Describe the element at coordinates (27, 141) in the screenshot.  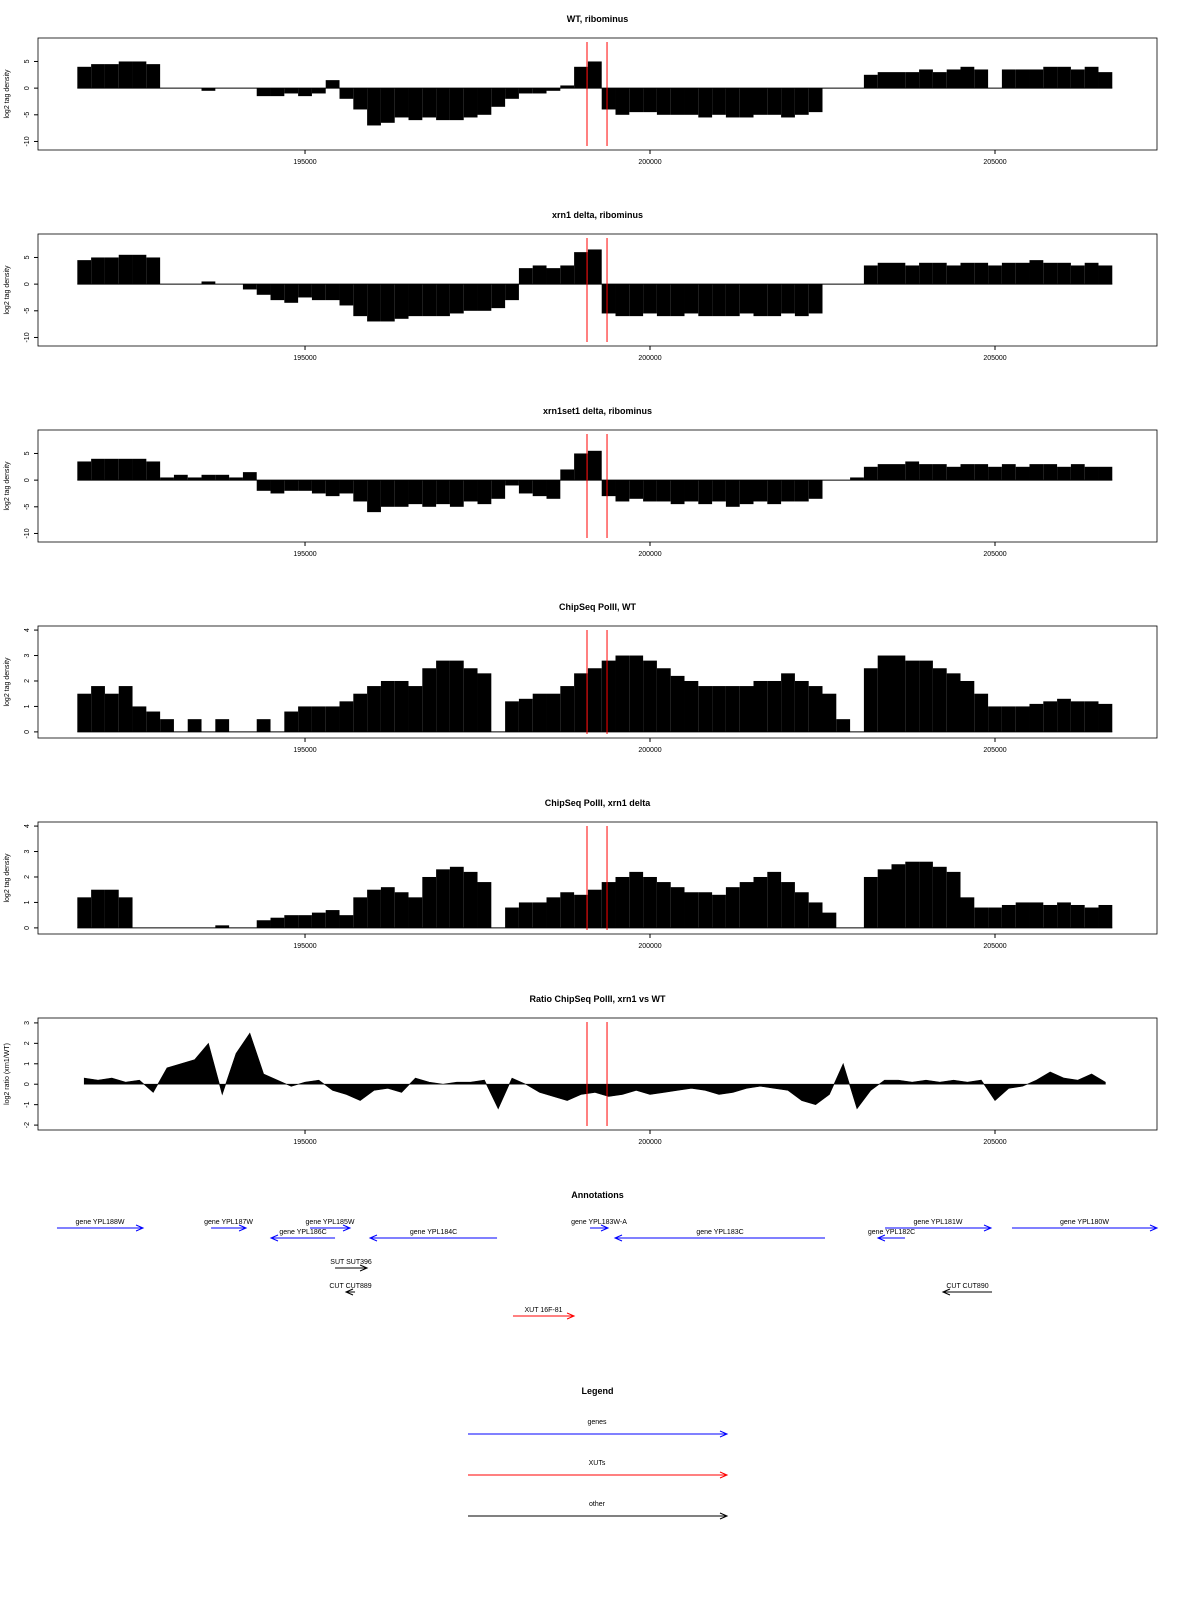
I see `y-tick-label: -10` at that location.